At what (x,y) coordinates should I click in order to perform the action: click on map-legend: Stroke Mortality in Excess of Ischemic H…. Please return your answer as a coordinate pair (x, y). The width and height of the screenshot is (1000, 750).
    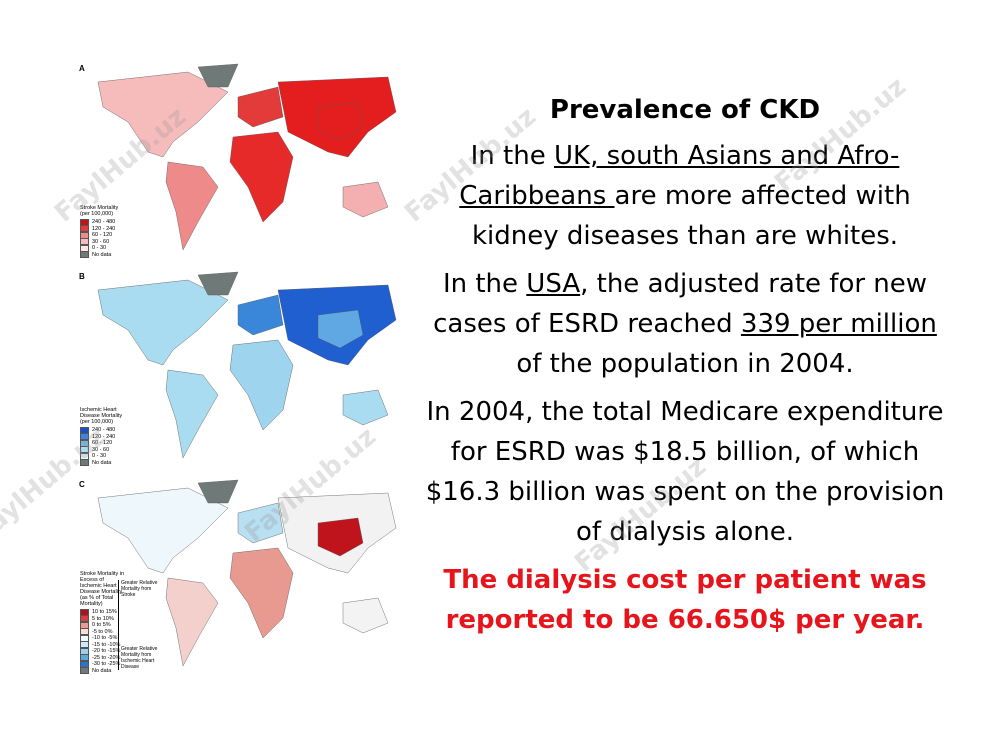
    Looking at the image, I should click on (102, 623).